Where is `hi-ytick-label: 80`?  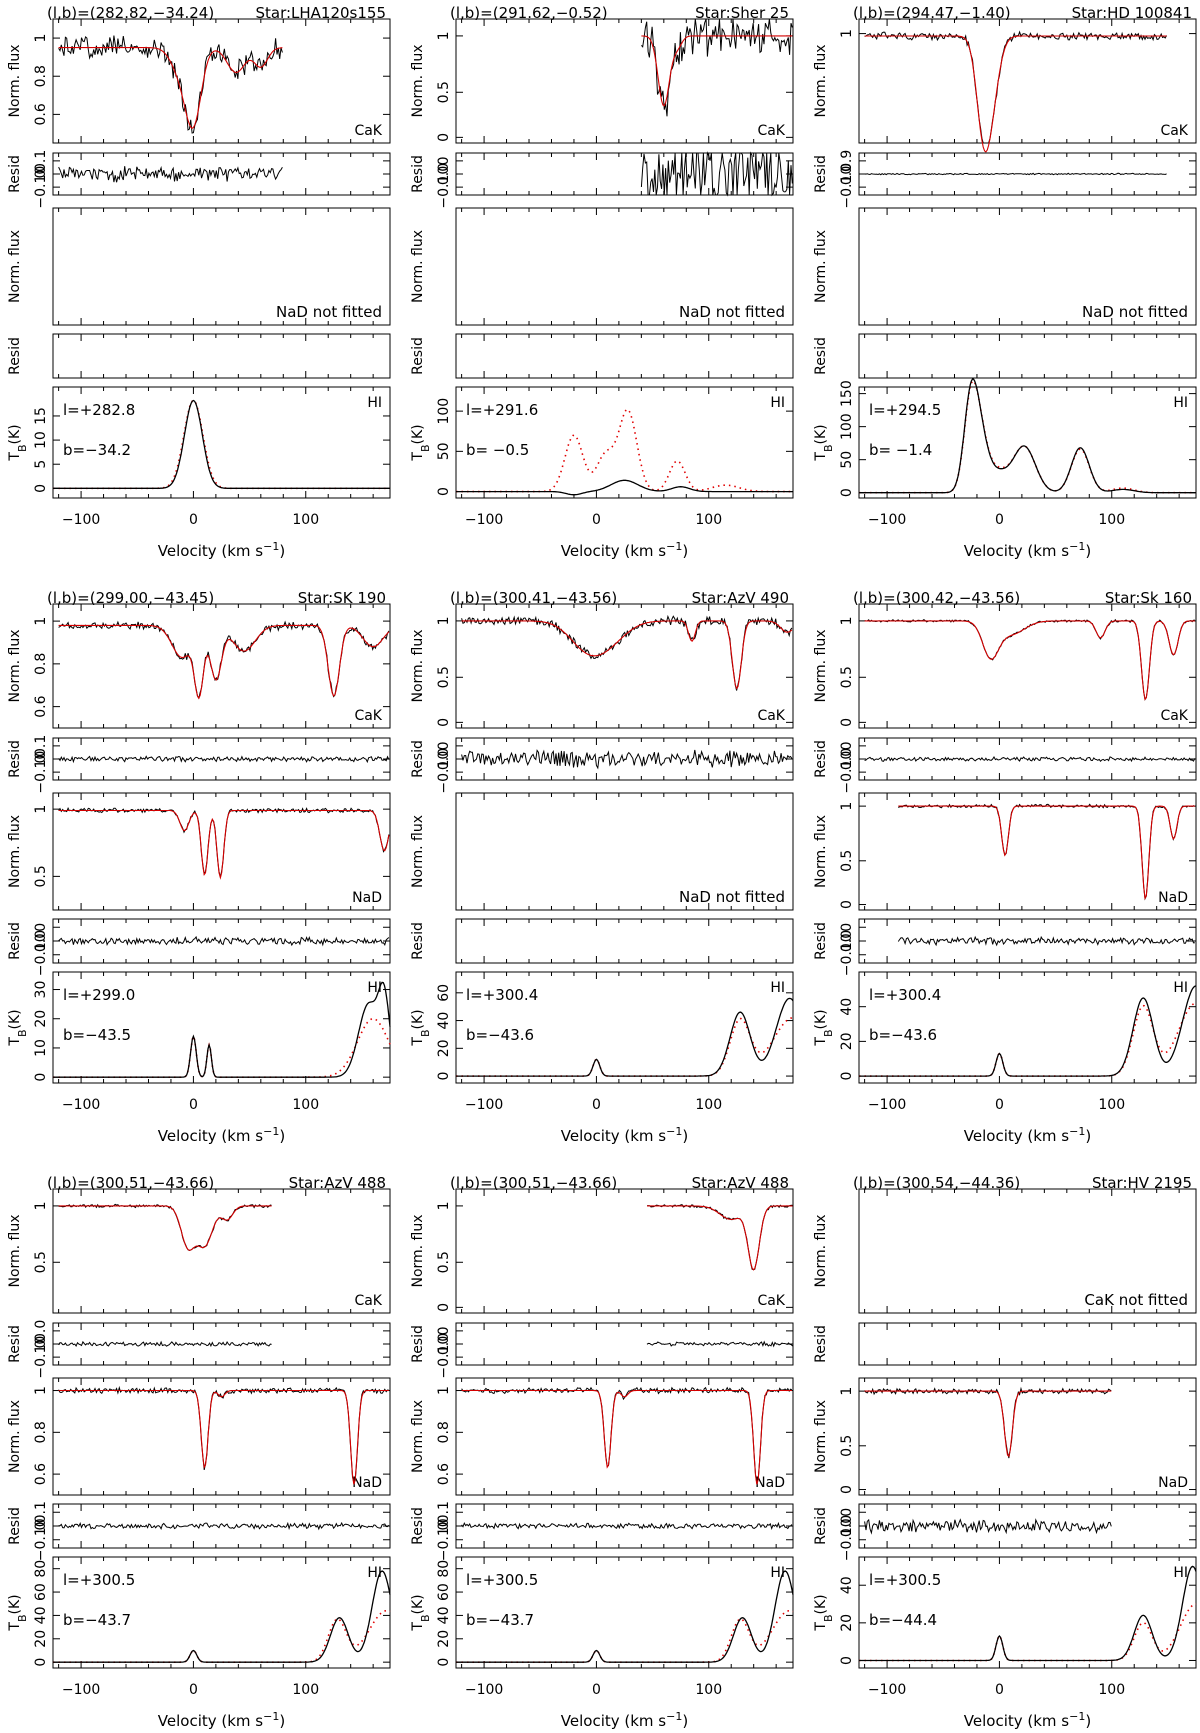 hi-ytick-label: 80 is located at coordinates (444, 1569).